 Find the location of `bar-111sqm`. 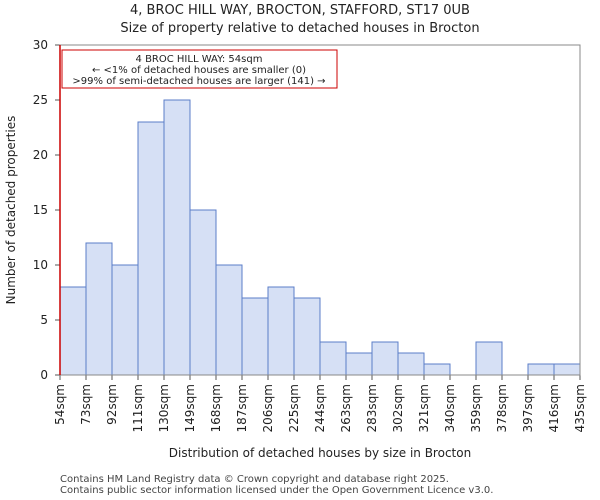

bar-111sqm is located at coordinates (151, 248).